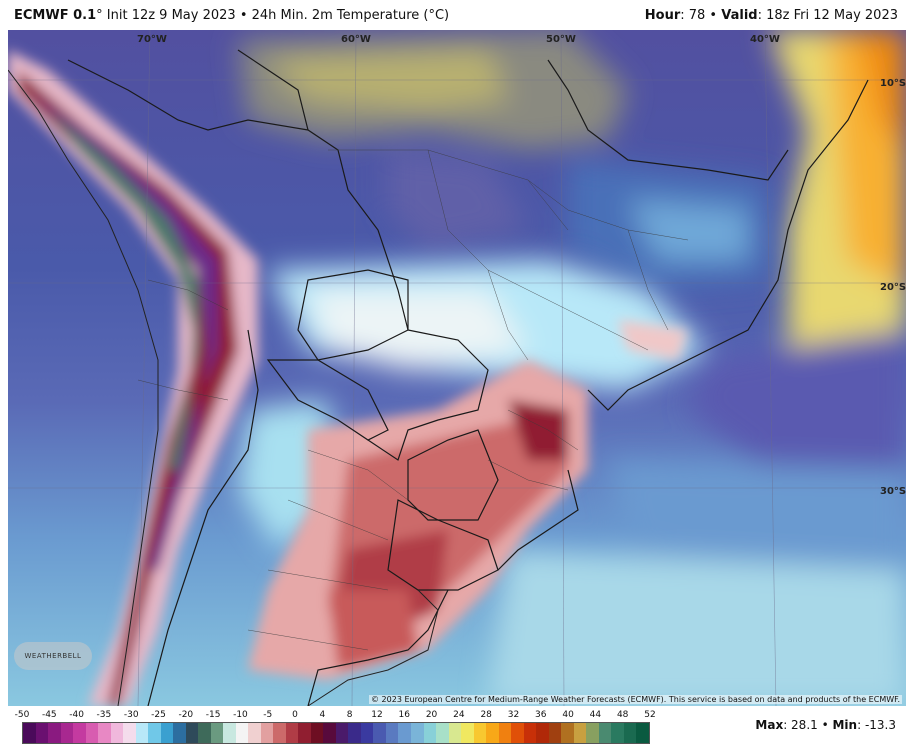  What do you see at coordinates (662, 15) in the screenshot?
I see `hour-label: Hour` at bounding box center [662, 15].